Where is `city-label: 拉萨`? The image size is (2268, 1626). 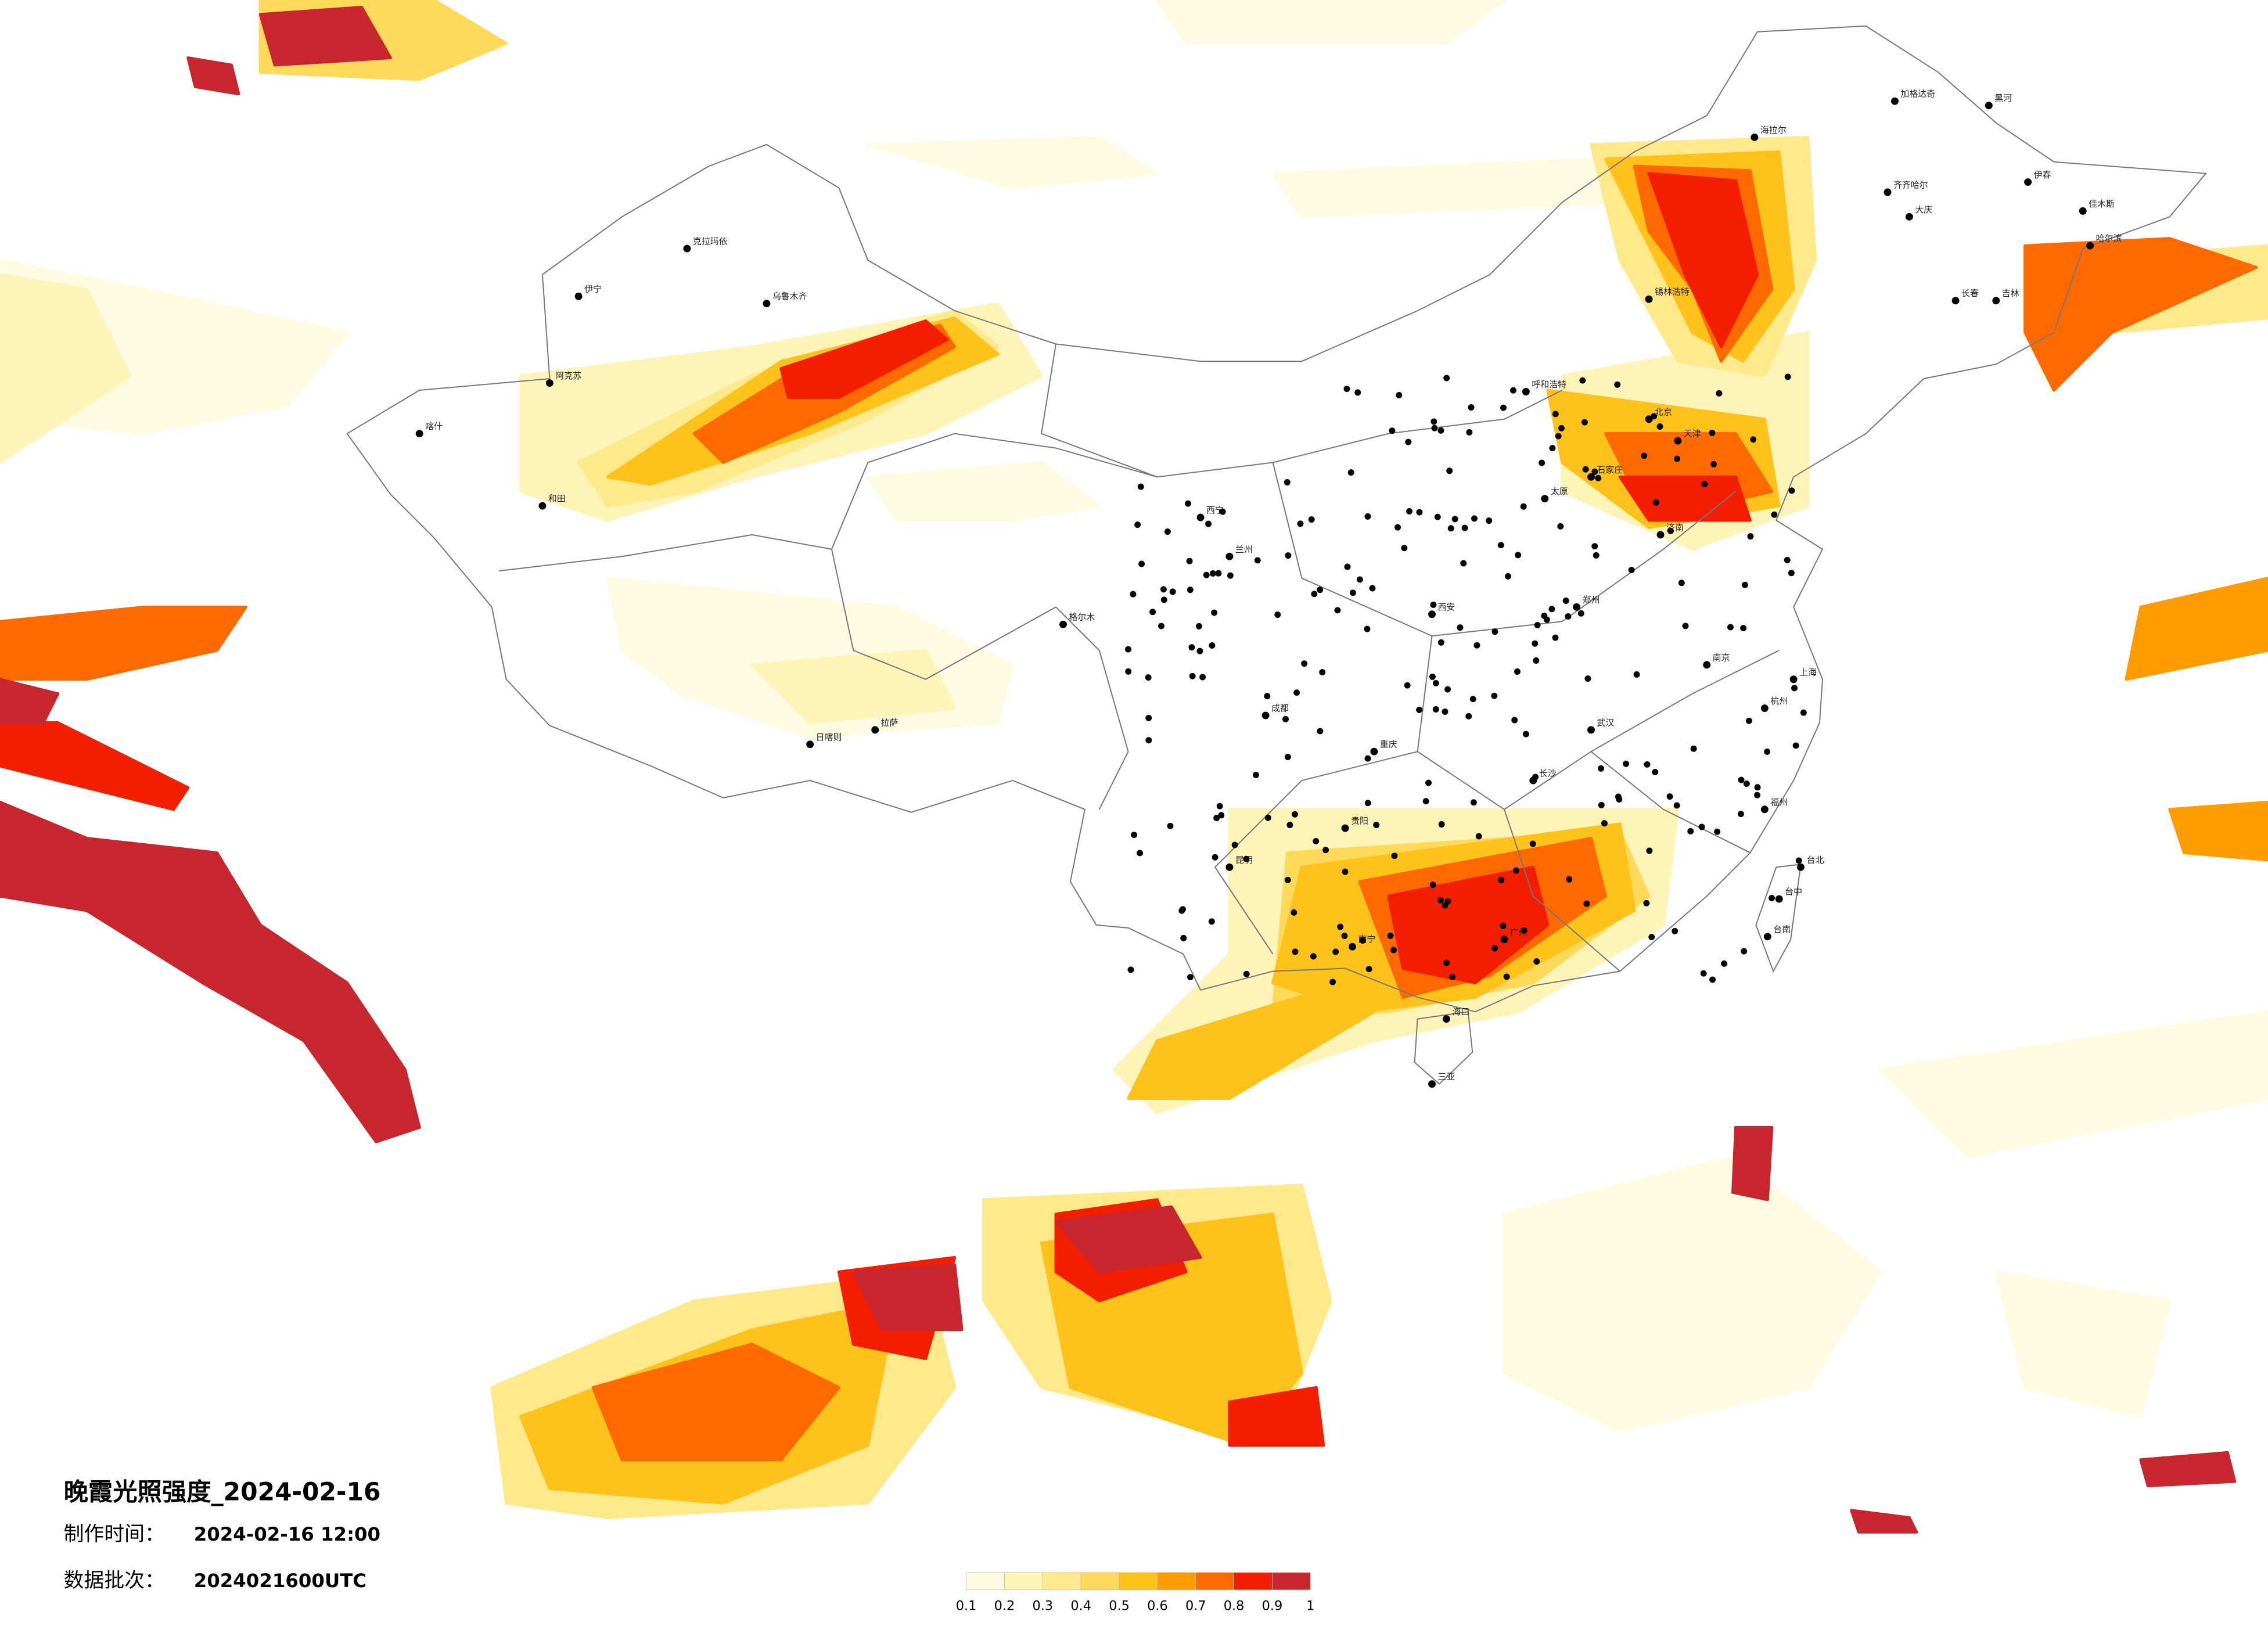 city-label: 拉萨 is located at coordinates (889, 722).